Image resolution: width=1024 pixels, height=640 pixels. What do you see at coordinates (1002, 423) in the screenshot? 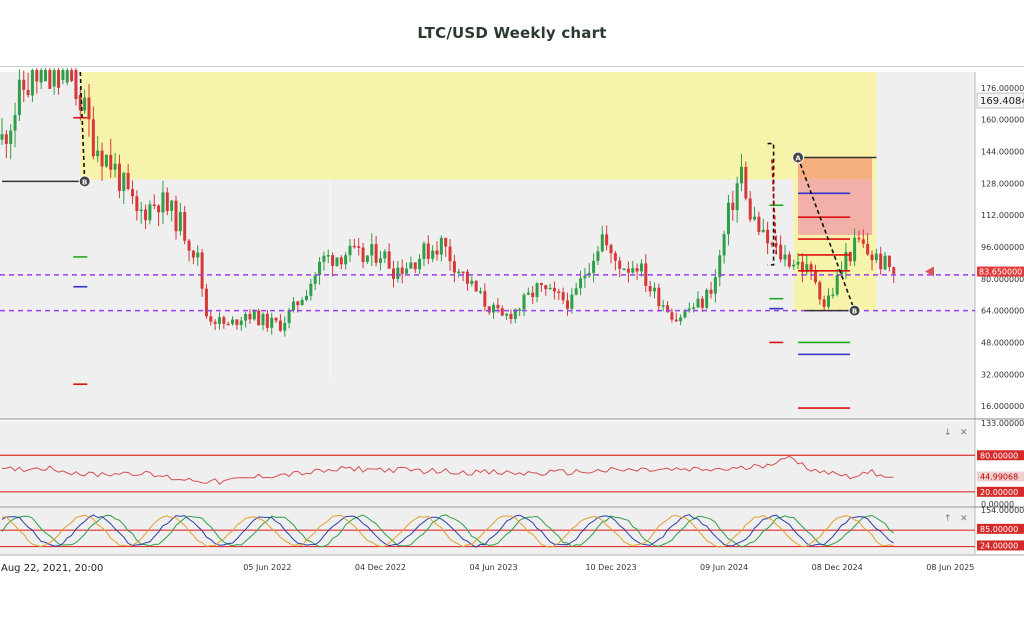
I see `rsi-tick-label: 133.00000` at bounding box center [1002, 423].